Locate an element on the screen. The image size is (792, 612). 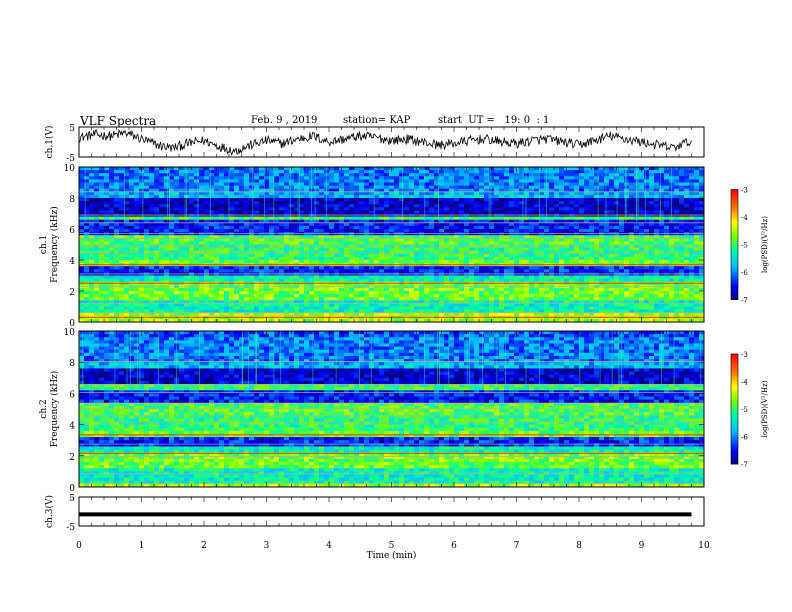
start-time-label: start UT = 19: 0 : 1 is located at coordinates (494, 120).